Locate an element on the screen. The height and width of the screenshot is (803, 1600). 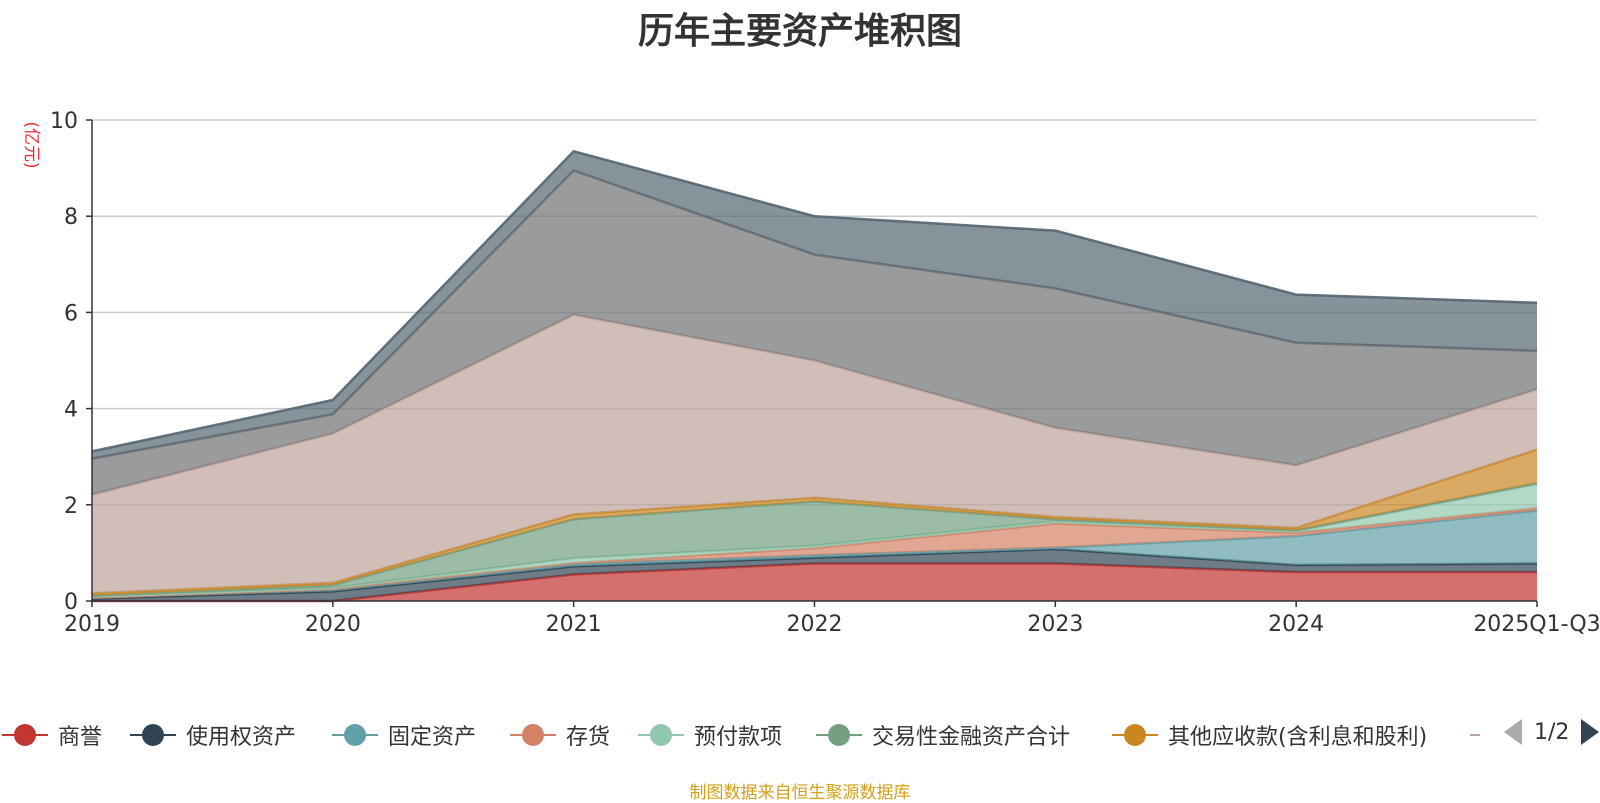
legend-item: 交易性金融资产合计 is located at coordinates (942, 735).